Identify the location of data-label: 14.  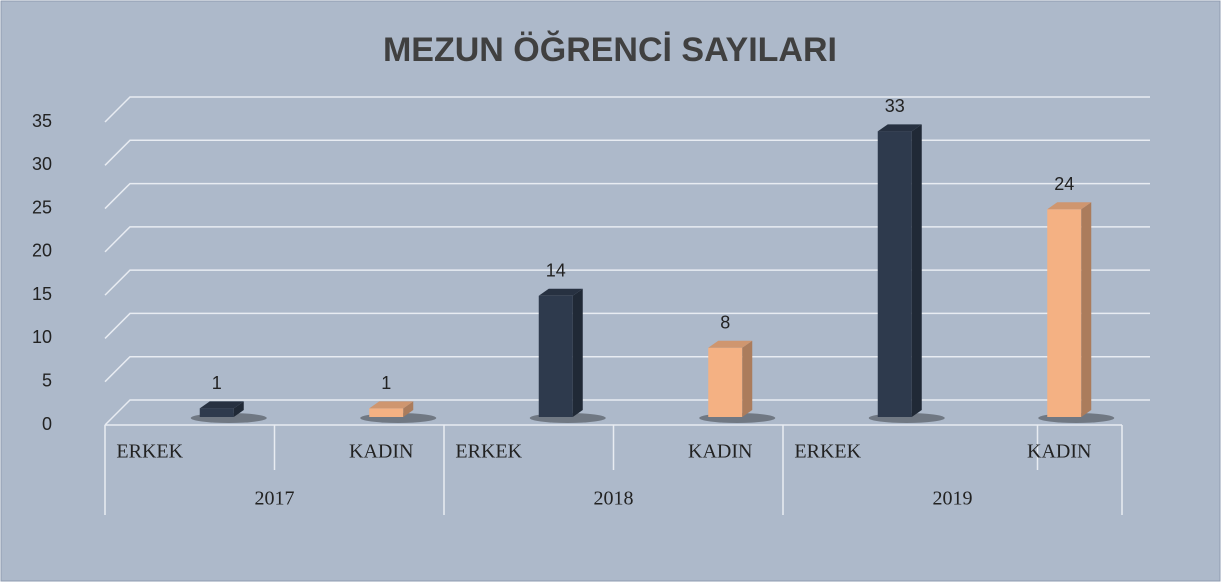
(556, 271).